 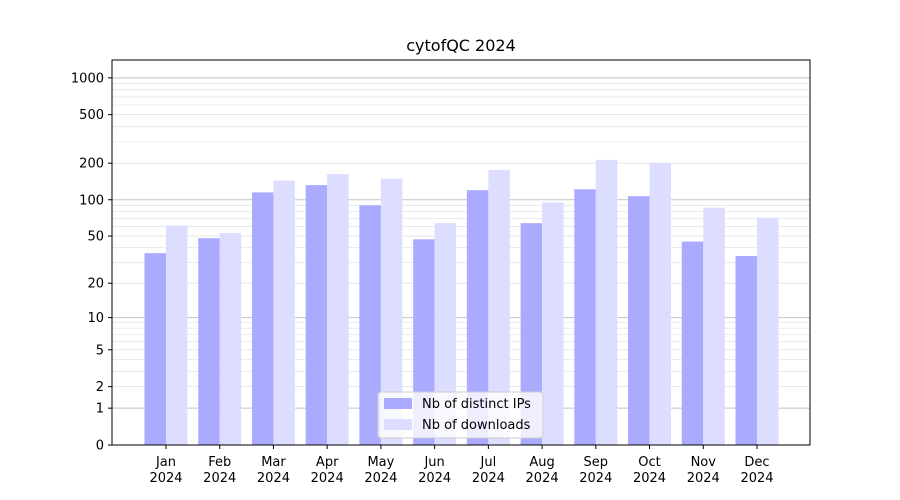 What do you see at coordinates (327, 462) in the screenshot?
I see `x-tick-label-month: Apr` at bounding box center [327, 462].